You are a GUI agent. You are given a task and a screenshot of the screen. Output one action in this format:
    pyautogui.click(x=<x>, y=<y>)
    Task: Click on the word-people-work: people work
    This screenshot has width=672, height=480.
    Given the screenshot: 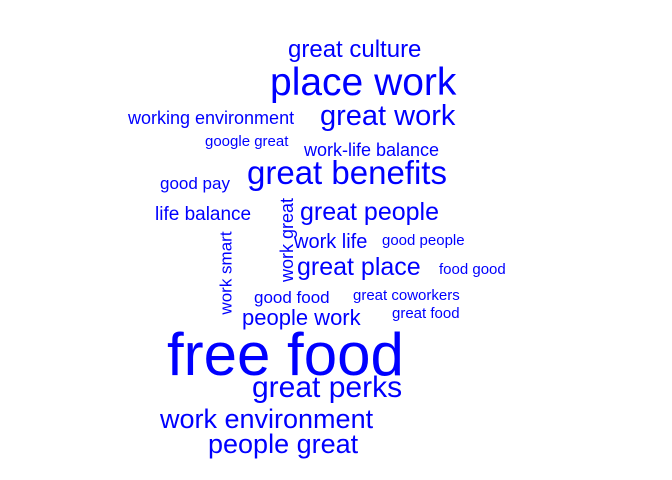 What is the action you would take?
    pyautogui.click(x=301, y=317)
    